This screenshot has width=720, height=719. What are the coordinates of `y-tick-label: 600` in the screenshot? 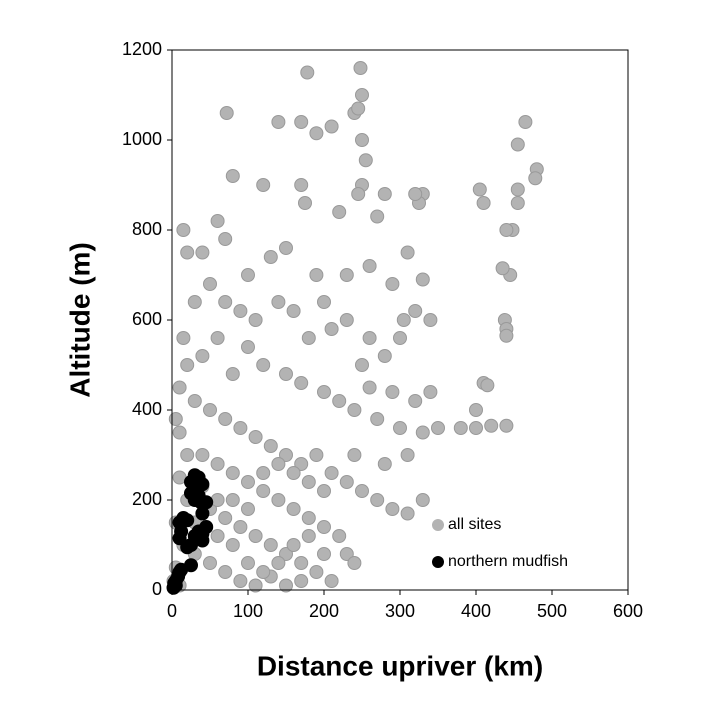 It's located at (147, 319).